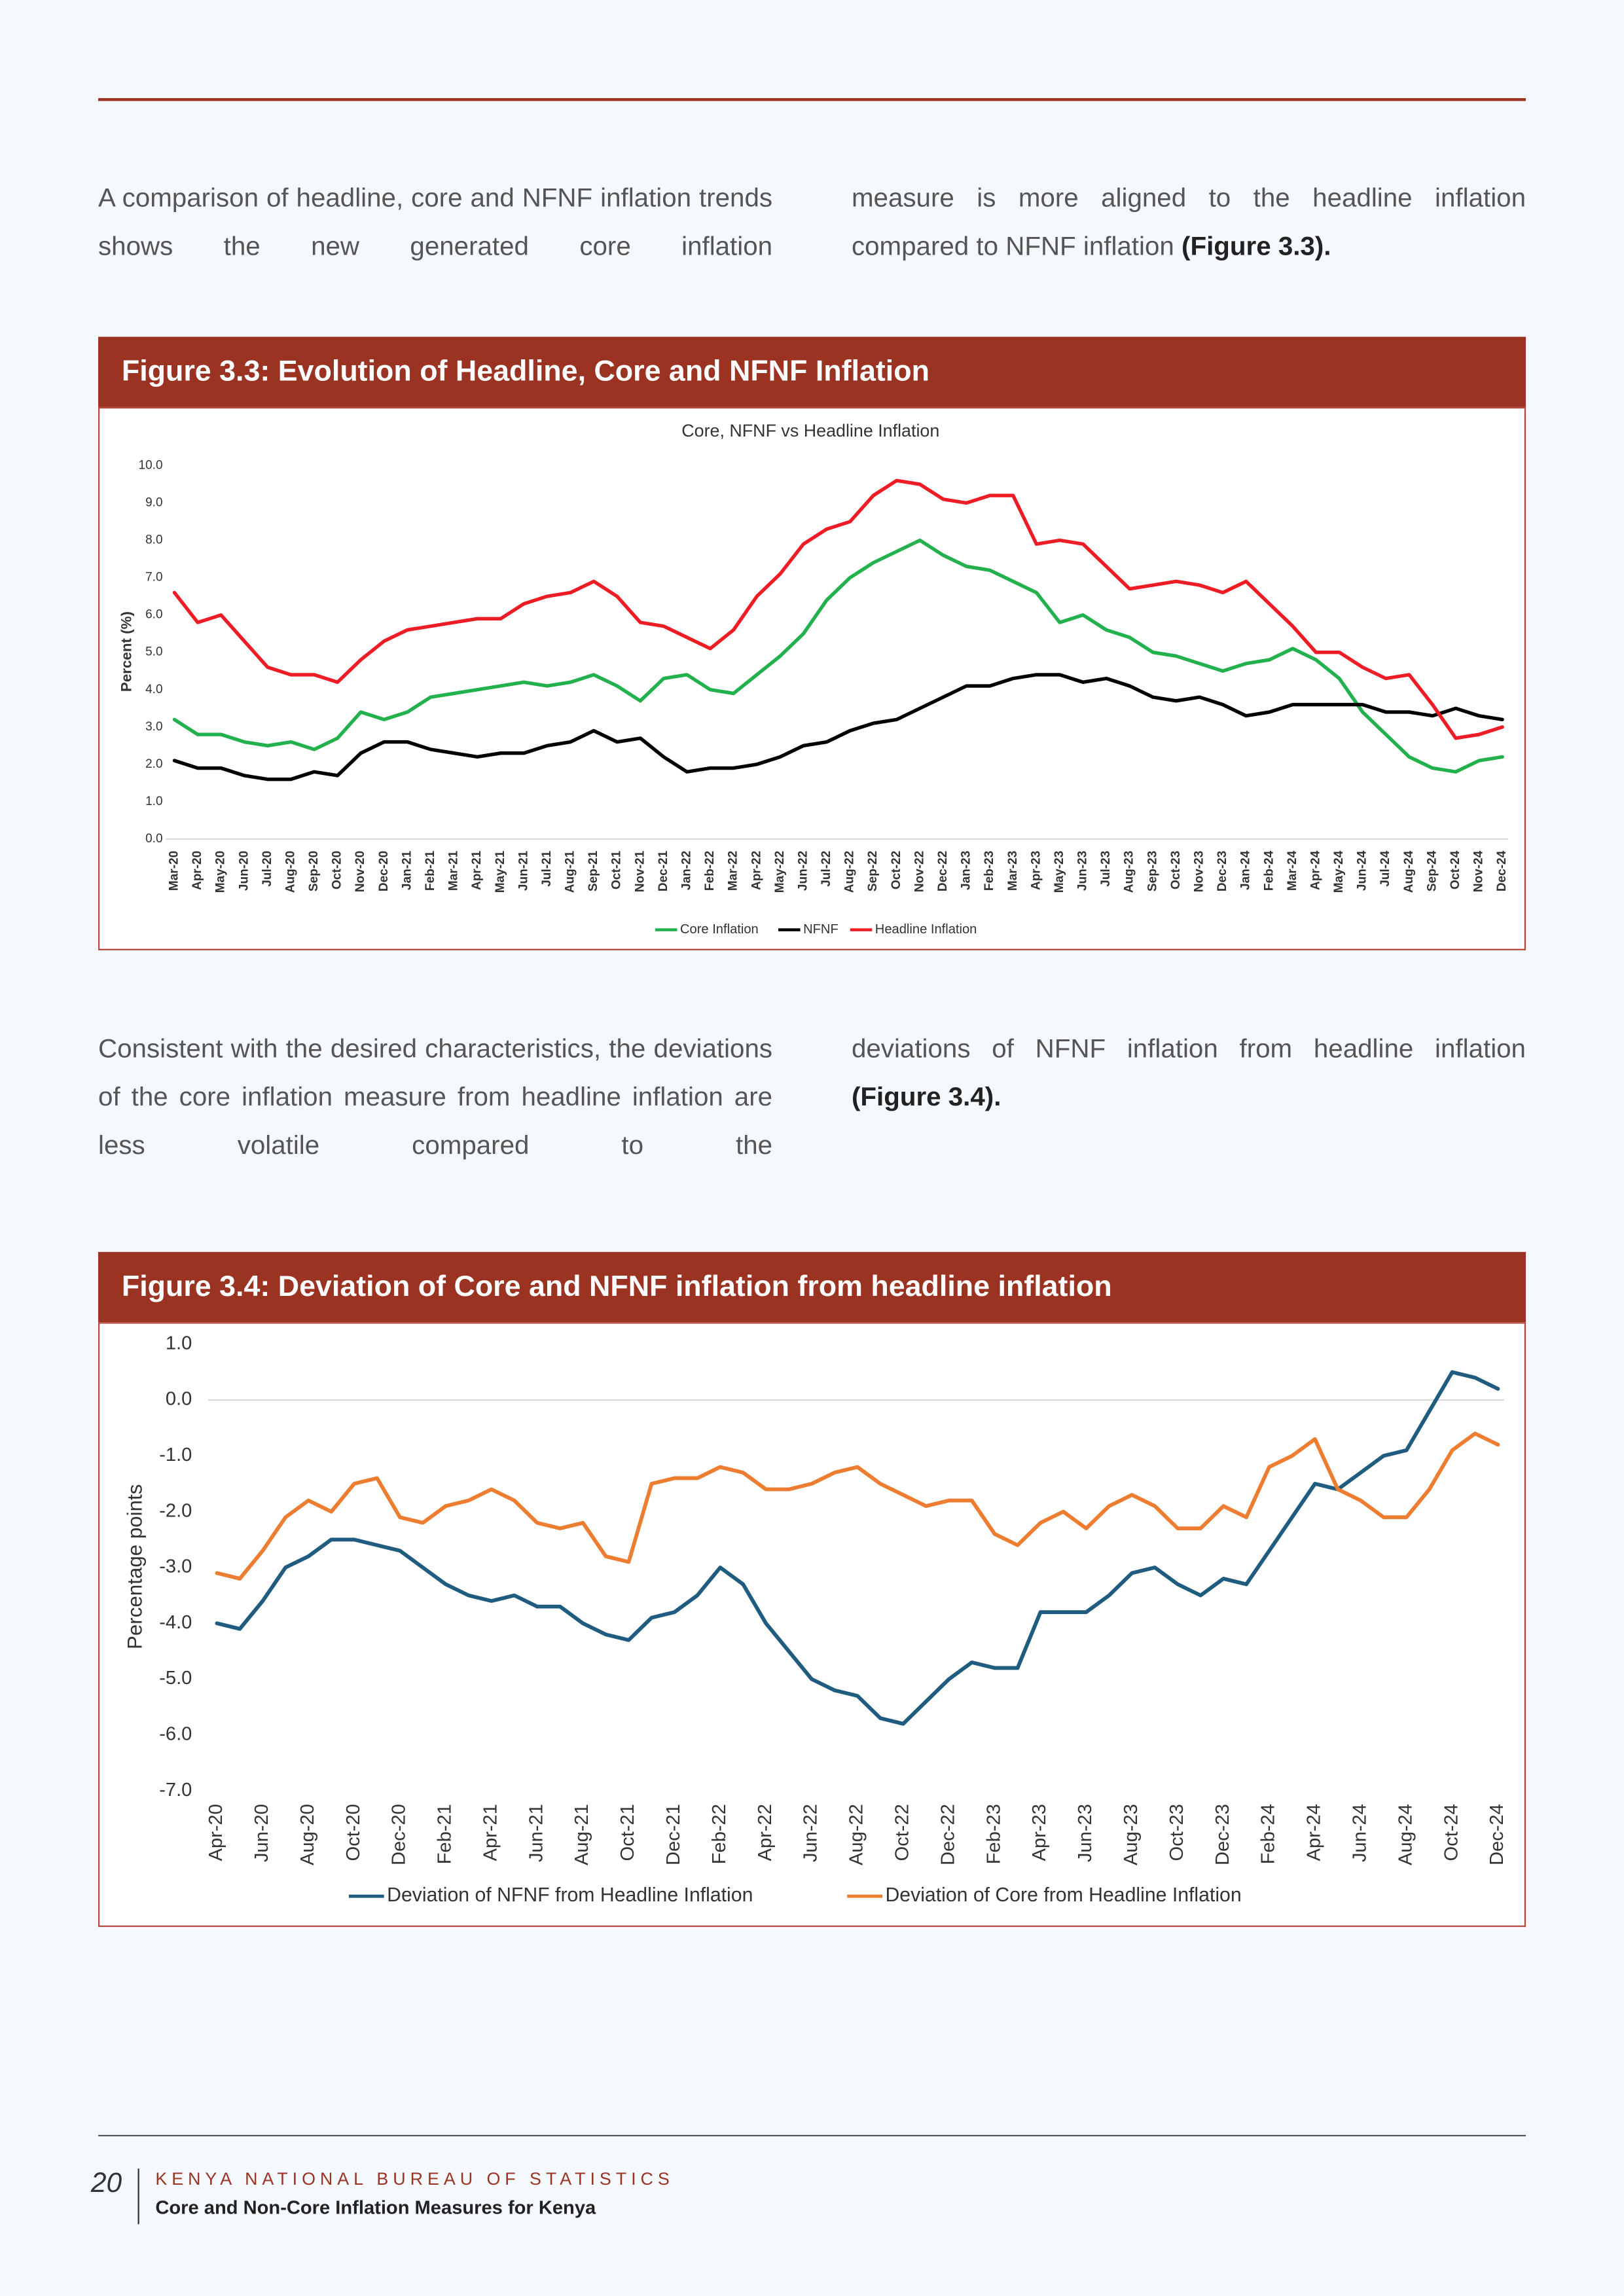 The image size is (1624, 2296). What do you see at coordinates (197, 870) in the screenshot?
I see `x-tick-label: Apr-20` at bounding box center [197, 870].